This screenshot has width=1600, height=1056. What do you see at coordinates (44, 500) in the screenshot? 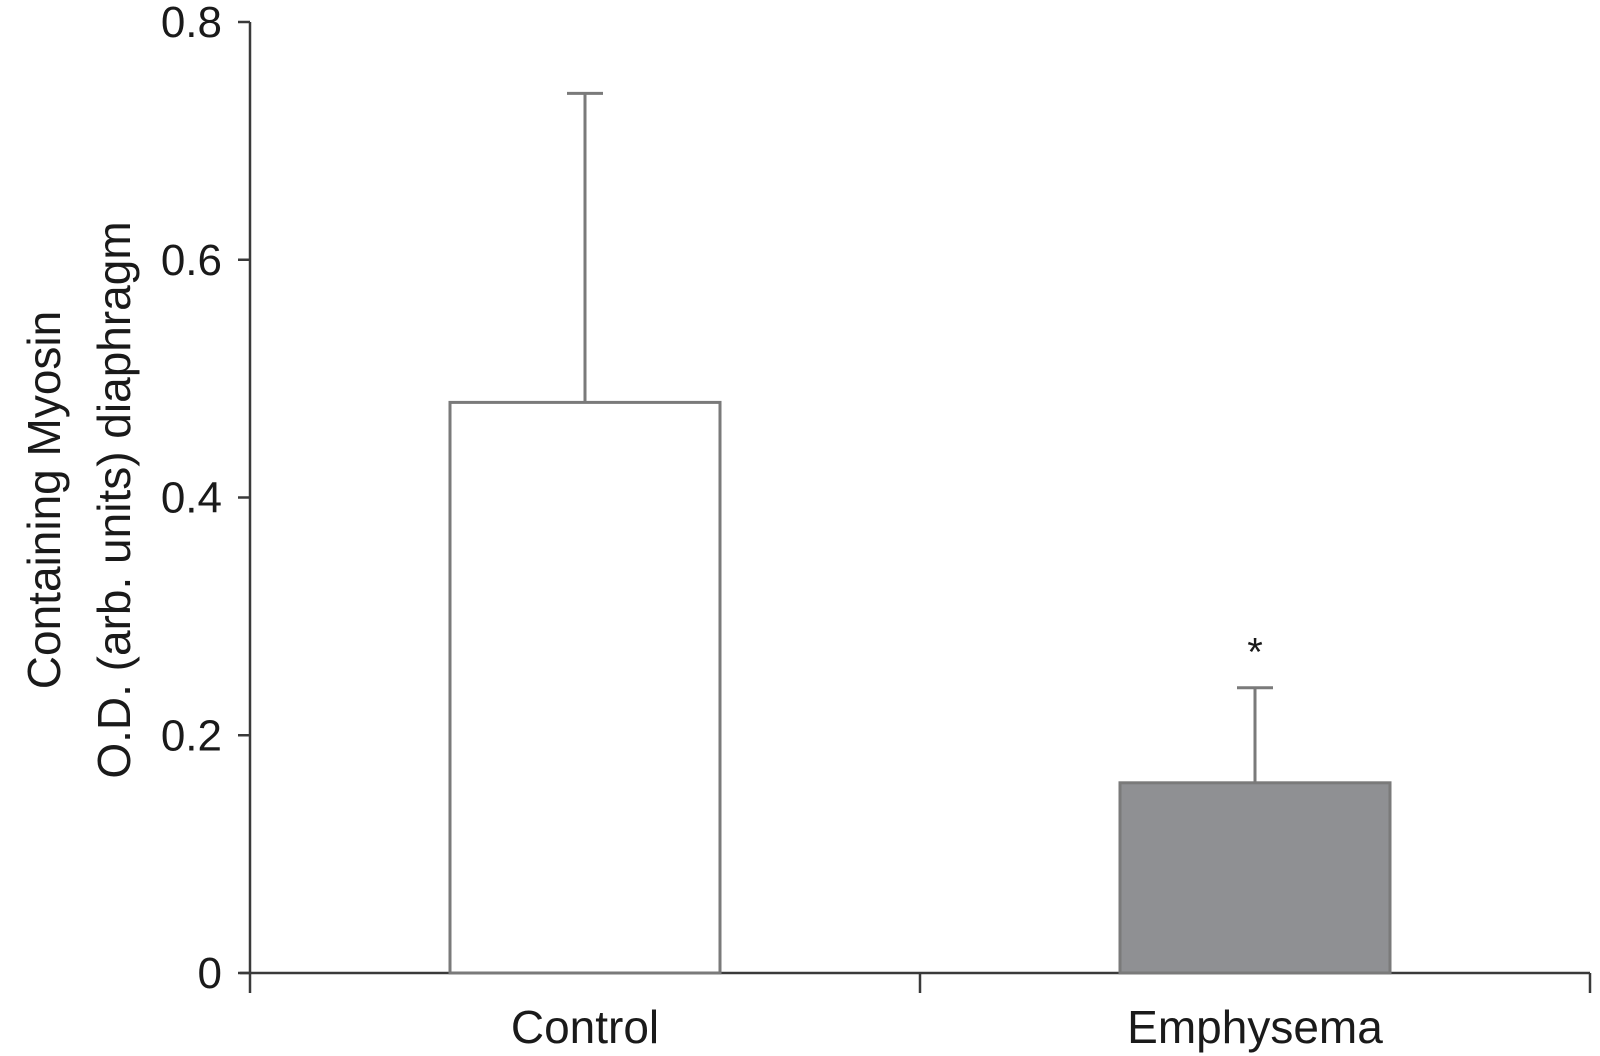
I see `y-axis-title-line-1: Containing Myosin` at bounding box center [44, 500].